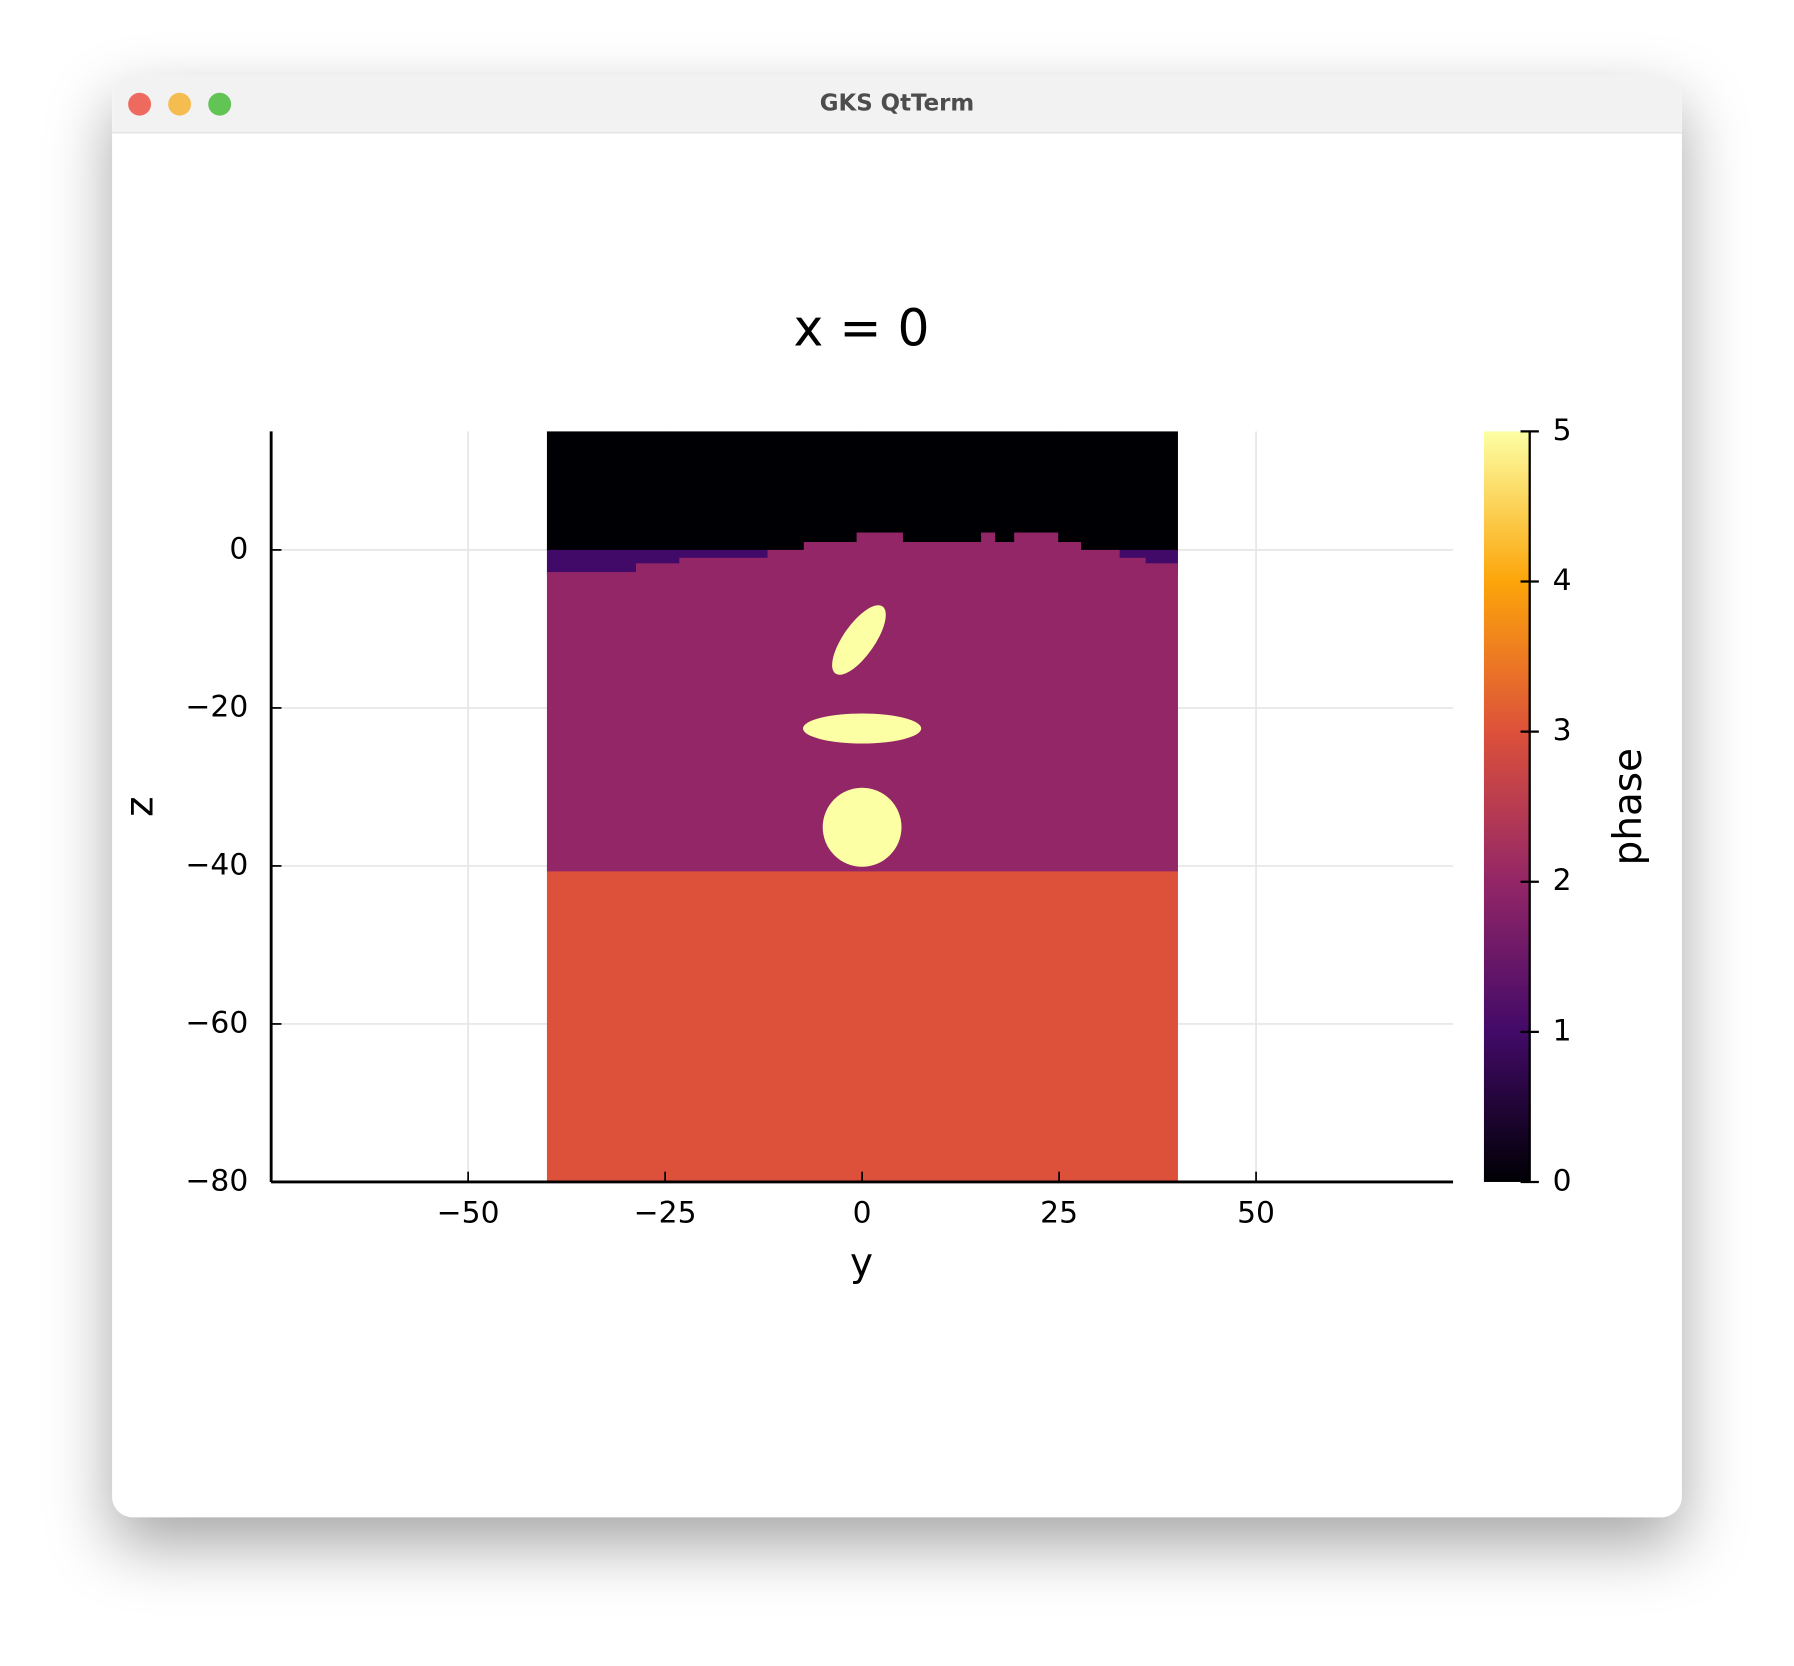  I want to click on y-tick-label: −20, so click(217, 706).